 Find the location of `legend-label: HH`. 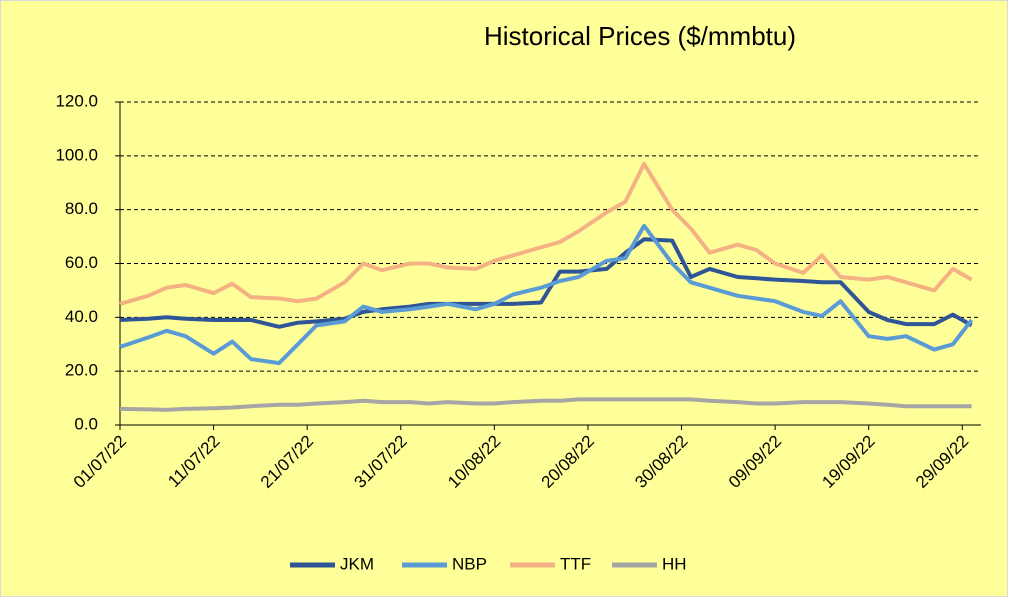

legend-label: HH is located at coordinates (674, 563).